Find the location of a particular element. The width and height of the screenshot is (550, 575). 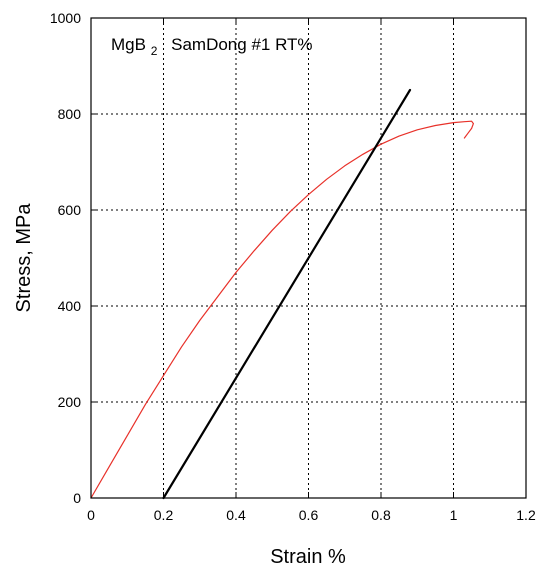

y-tick-label: 400 is located at coordinates (70, 306).